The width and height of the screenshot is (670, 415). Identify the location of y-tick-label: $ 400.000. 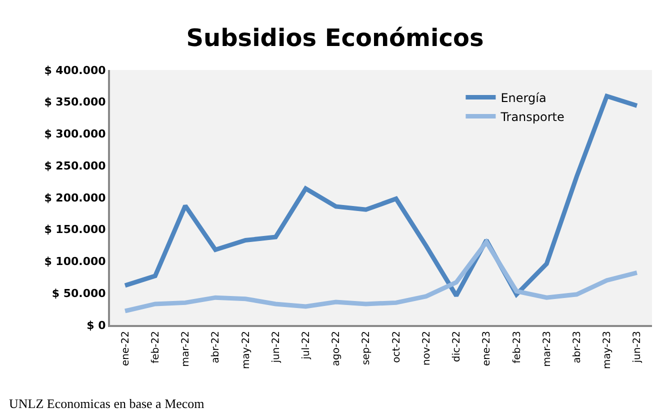
(75, 70).